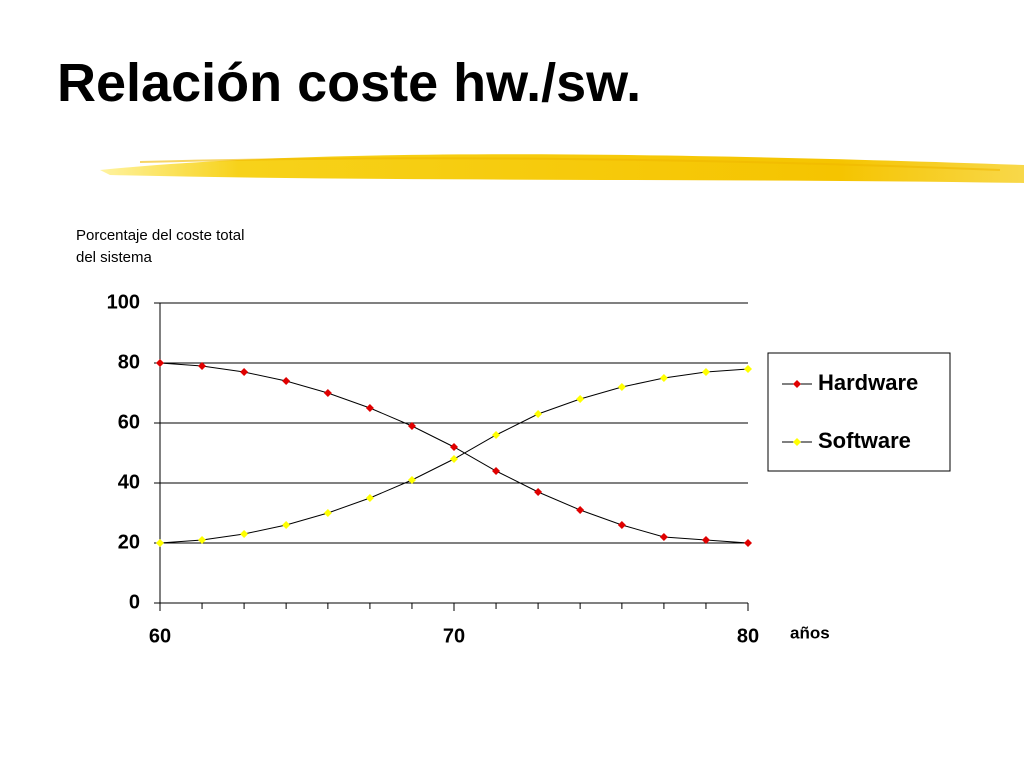 The image size is (1024, 768). I want to click on y-tick-label: 40, so click(129, 482).